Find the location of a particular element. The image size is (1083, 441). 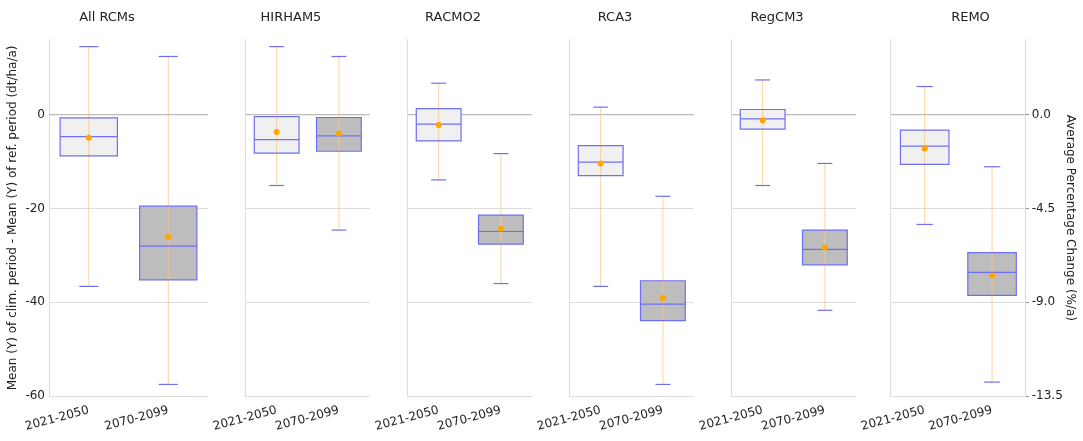

chart-title: HIRHAM5 is located at coordinates (291, 17).